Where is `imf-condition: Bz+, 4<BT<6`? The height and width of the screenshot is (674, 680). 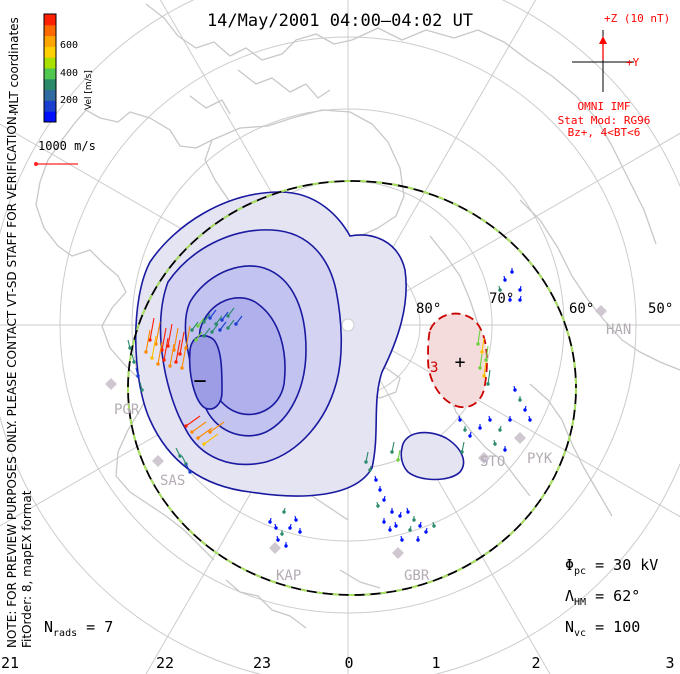 imf-condition: Bz+, 4<BT<6 is located at coordinates (604, 132).